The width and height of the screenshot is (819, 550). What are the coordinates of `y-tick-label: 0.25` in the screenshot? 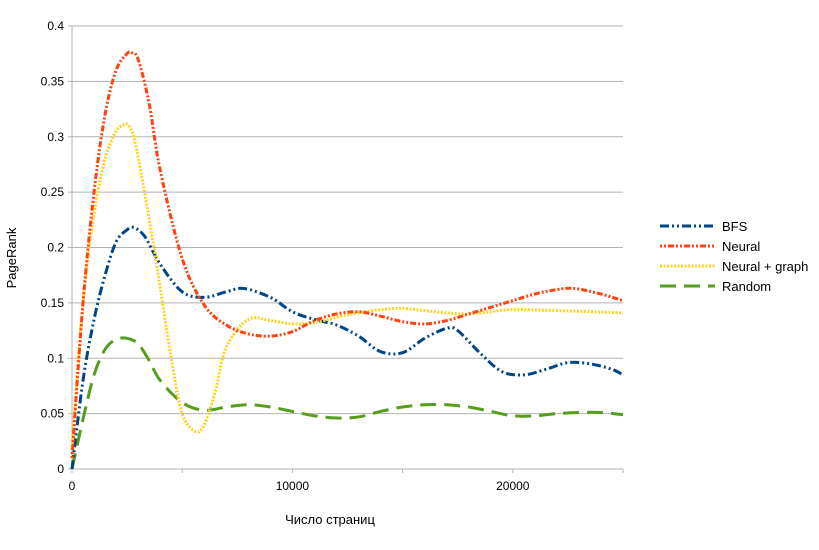 It's located at (53, 192).